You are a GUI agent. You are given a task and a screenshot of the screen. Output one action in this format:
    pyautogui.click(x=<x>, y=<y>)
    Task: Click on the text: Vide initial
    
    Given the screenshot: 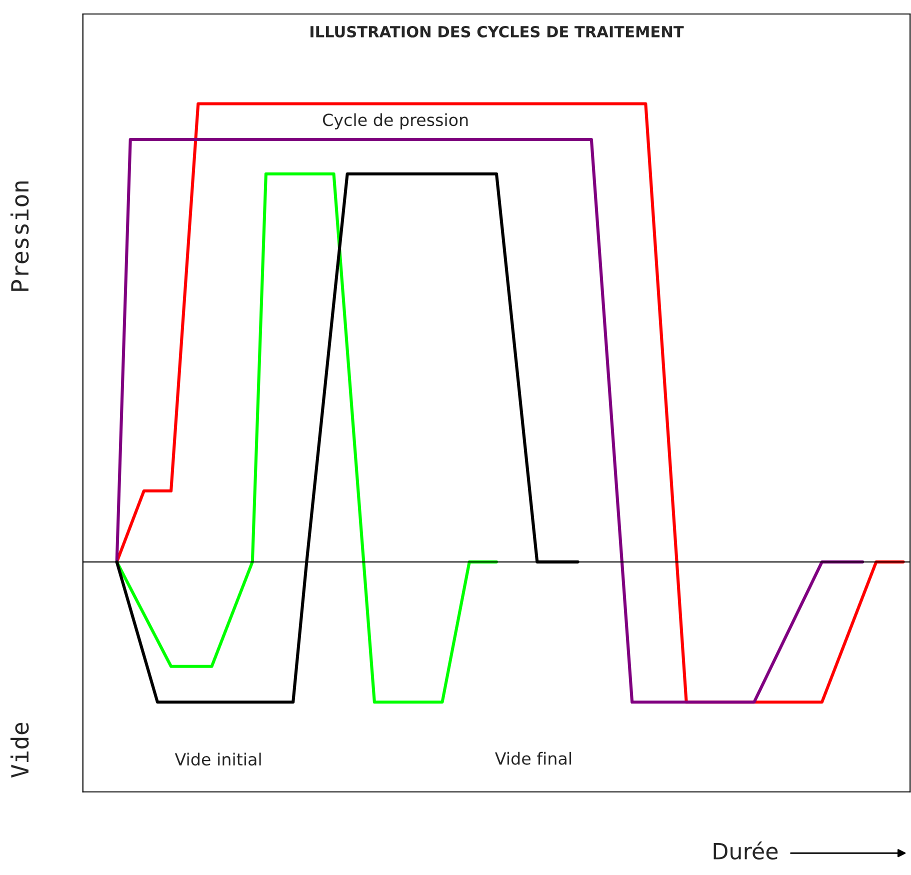 What is the action you would take?
    pyautogui.click(x=217, y=759)
    